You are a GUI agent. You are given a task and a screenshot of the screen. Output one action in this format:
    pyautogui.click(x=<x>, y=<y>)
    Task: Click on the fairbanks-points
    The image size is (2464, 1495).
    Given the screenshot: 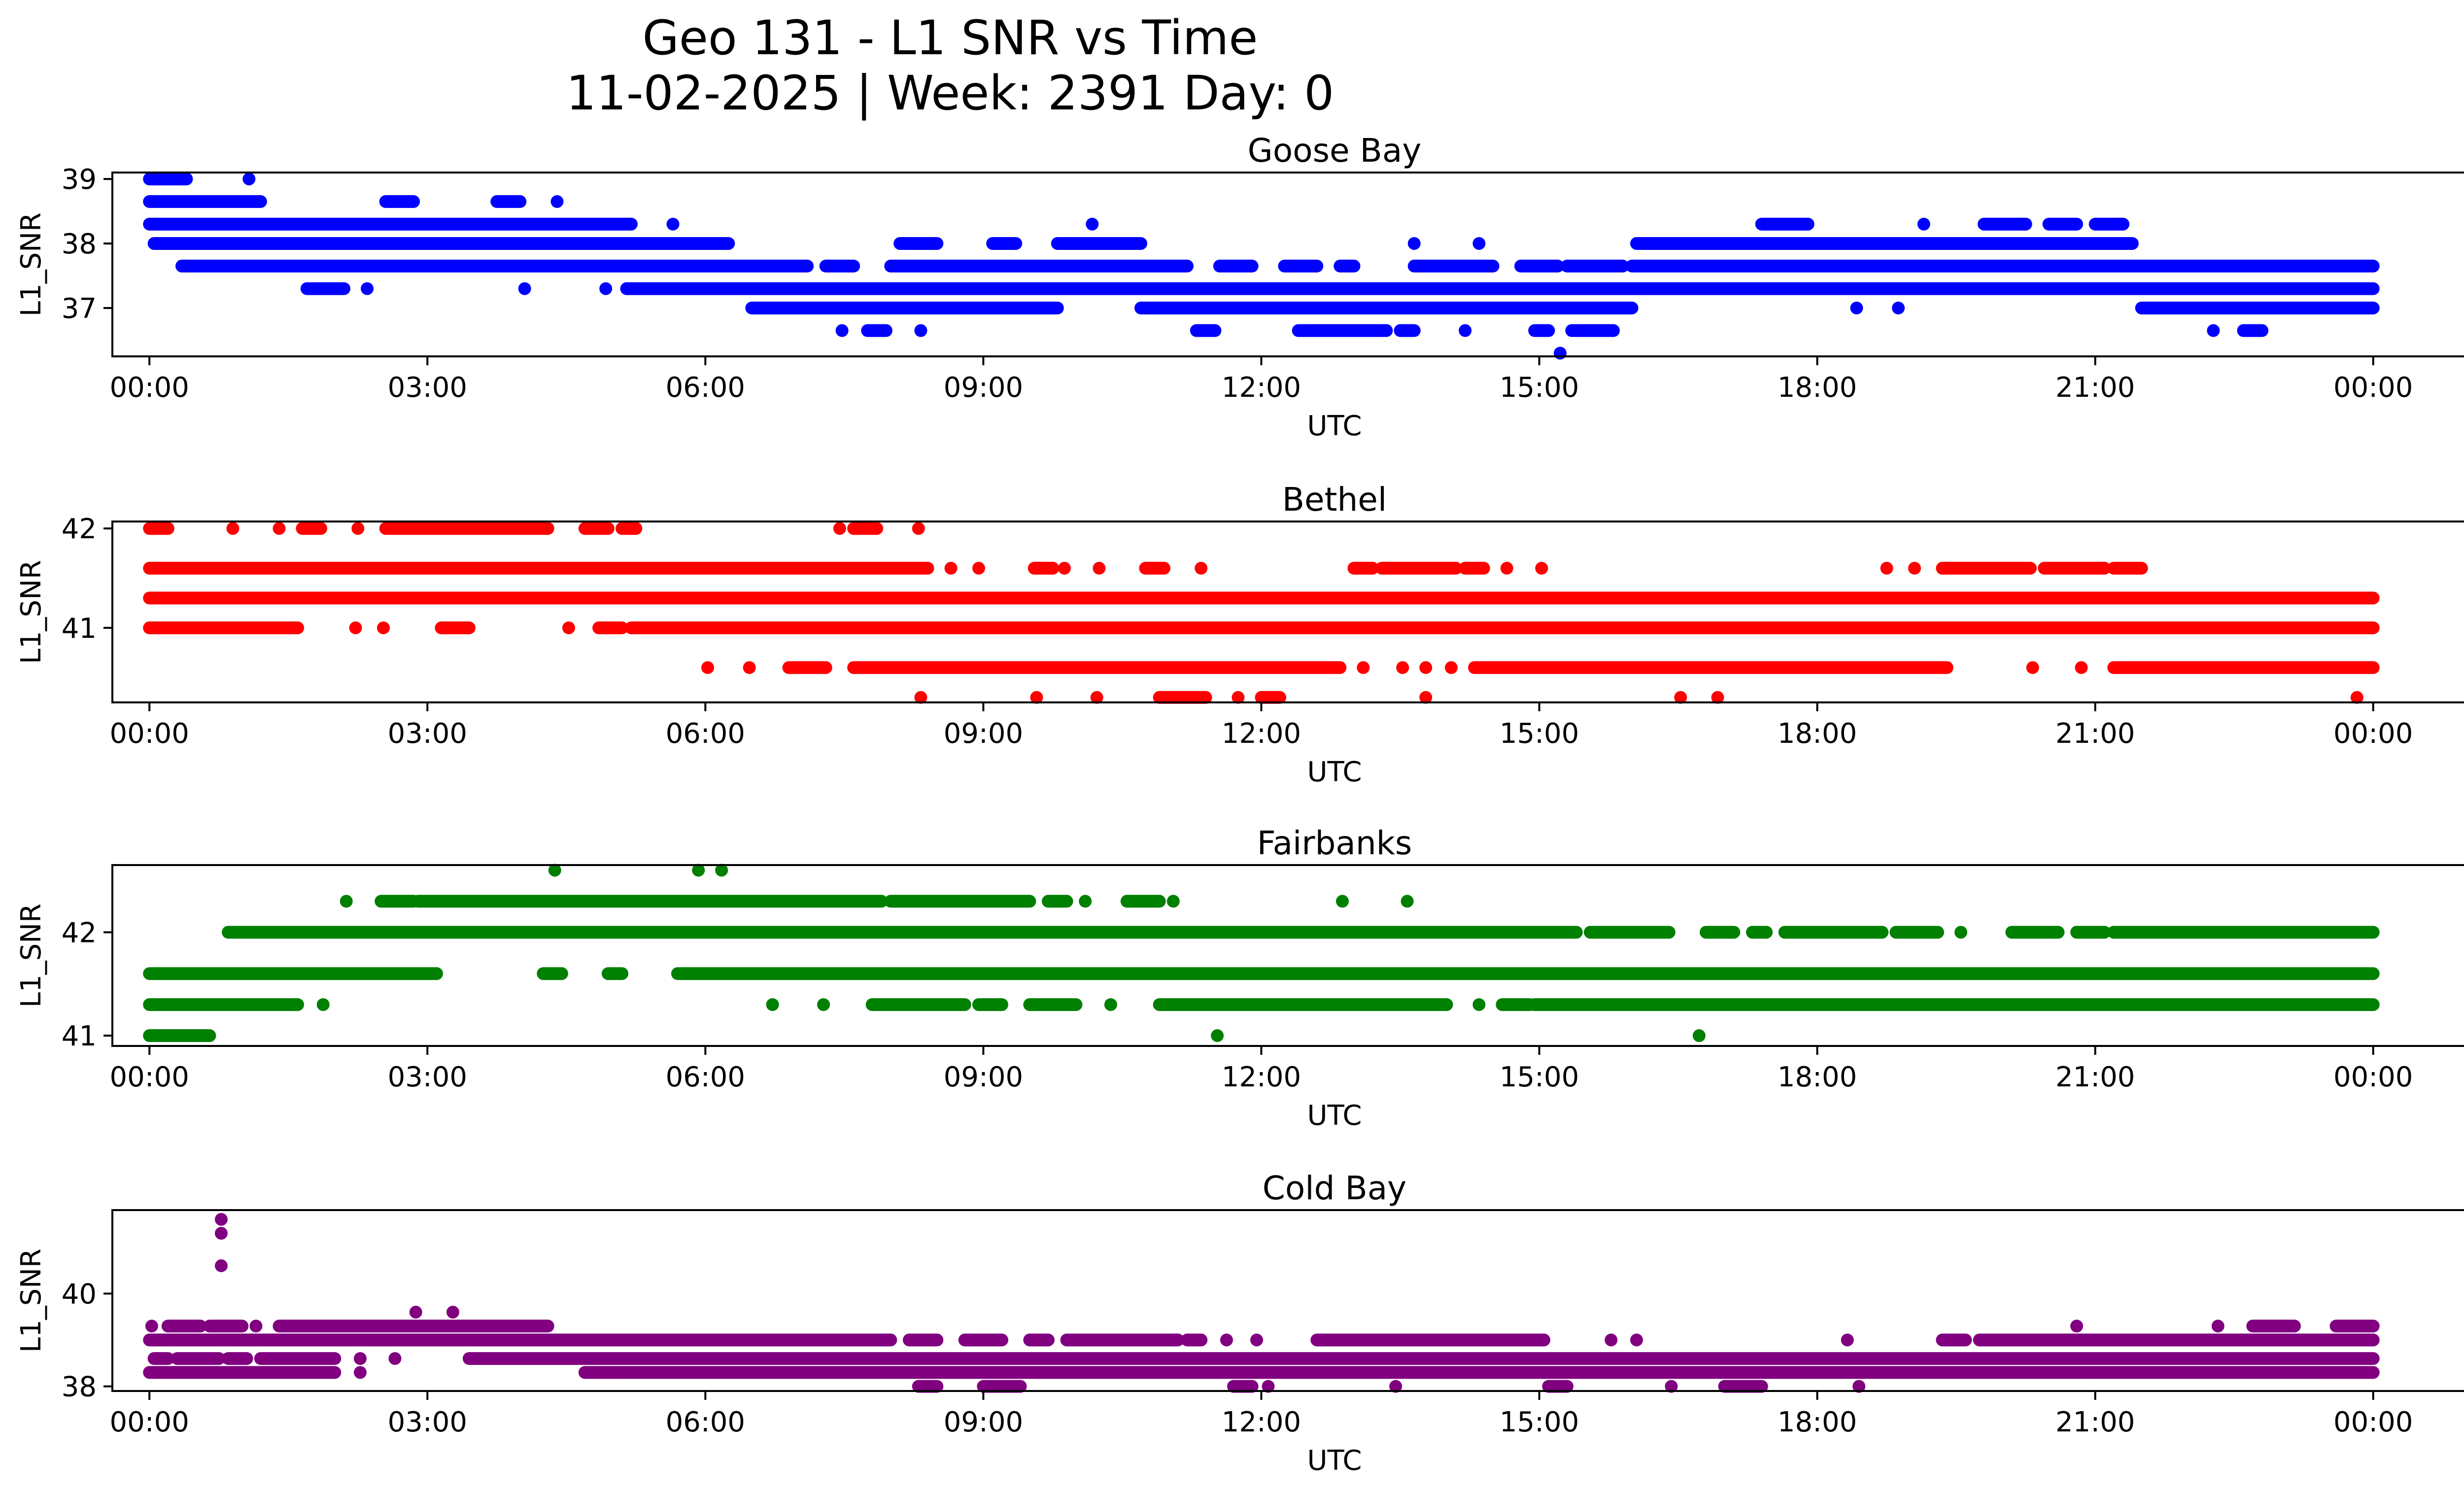 What is the action you would take?
    pyautogui.click(x=1261, y=953)
    